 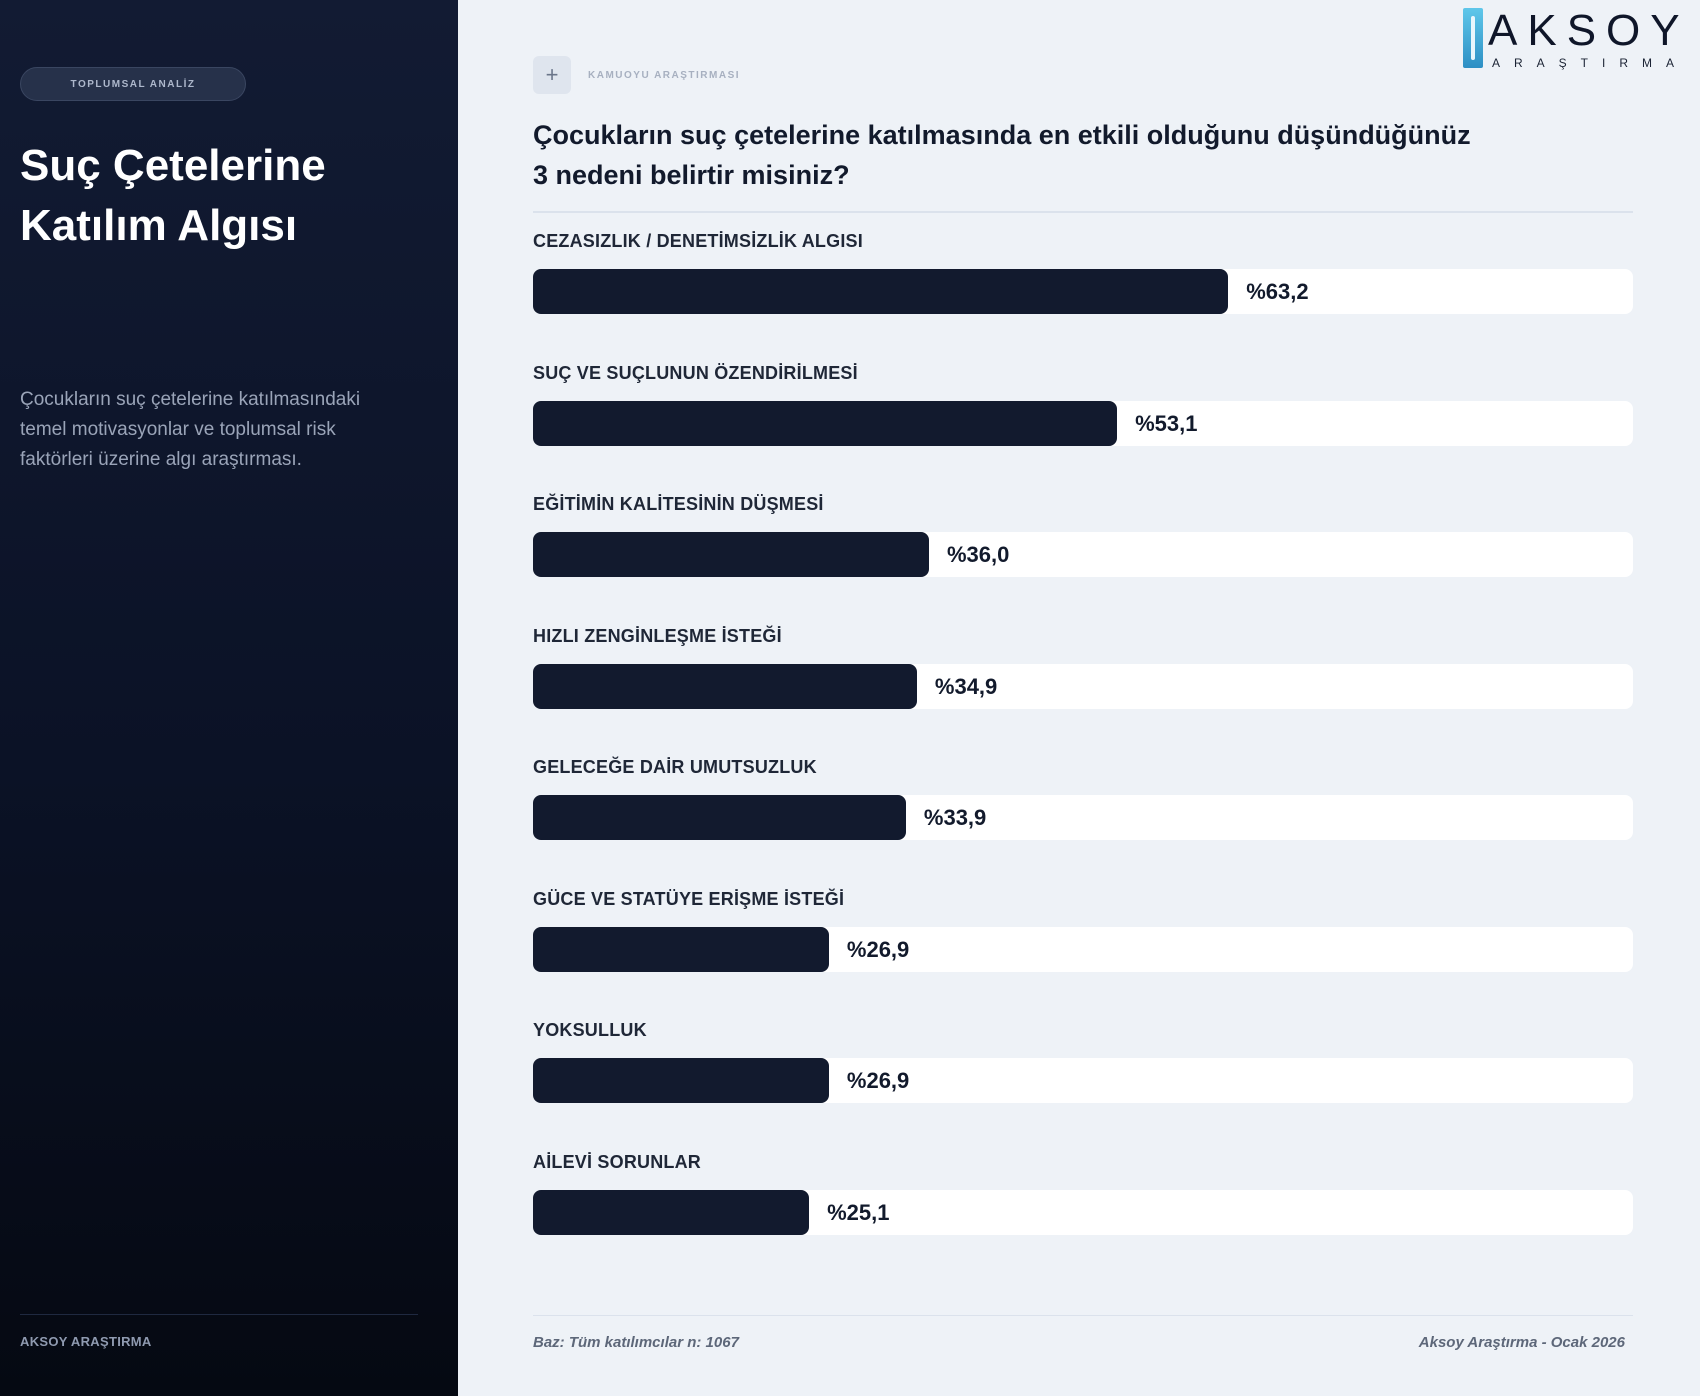 What do you see at coordinates (1589, 30) in the screenshot?
I see `logo-name: AKSOY` at bounding box center [1589, 30].